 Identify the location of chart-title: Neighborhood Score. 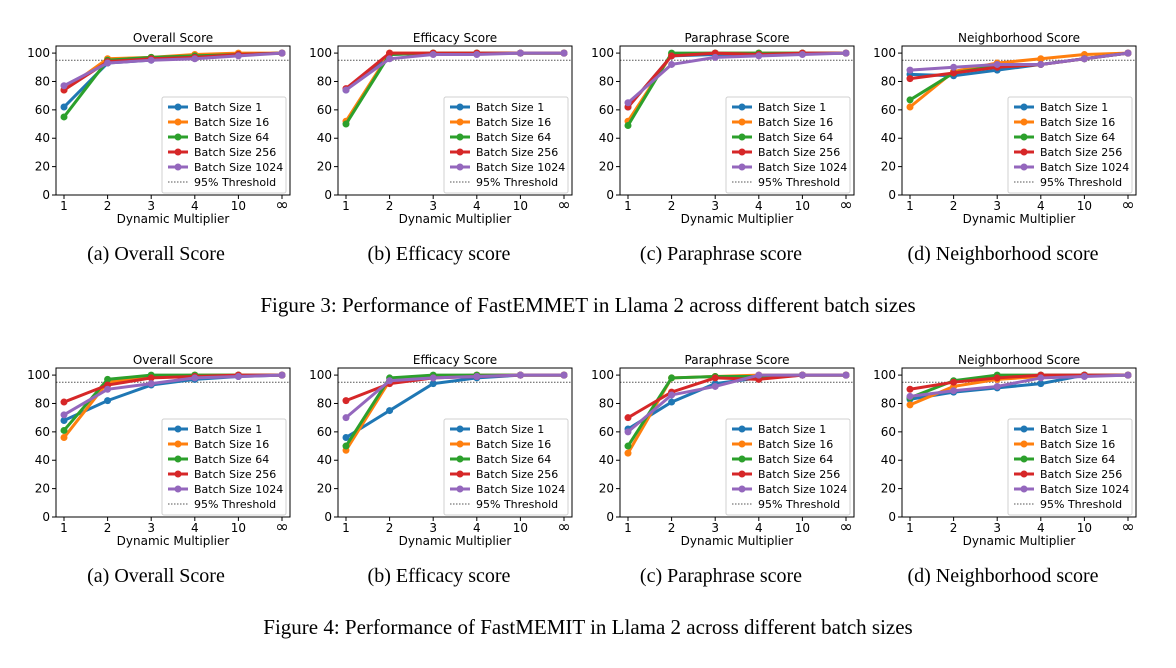
(1019, 38).